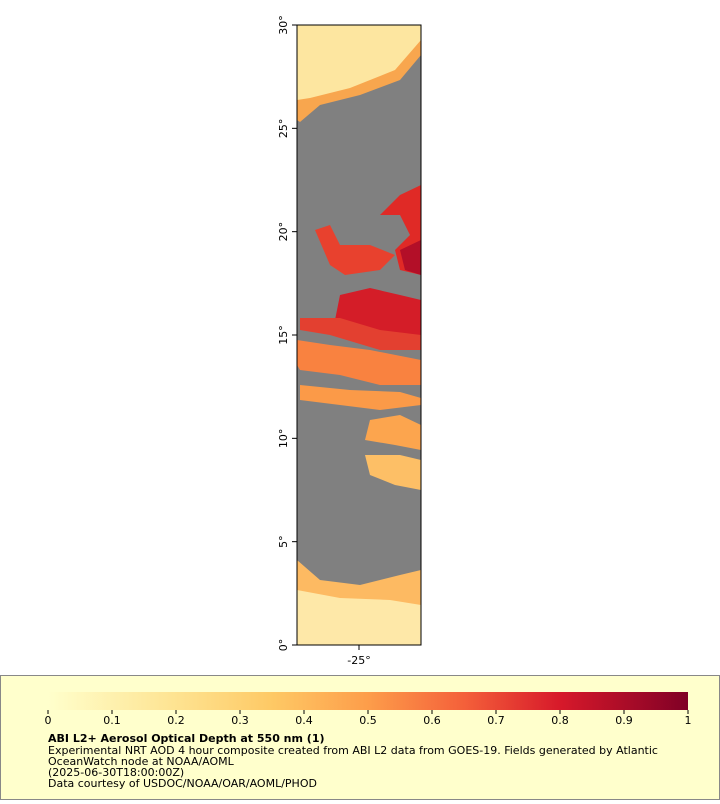  What do you see at coordinates (368, 720) in the screenshot?
I see `colorbar-tick-label: 0.5` at bounding box center [368, 720].